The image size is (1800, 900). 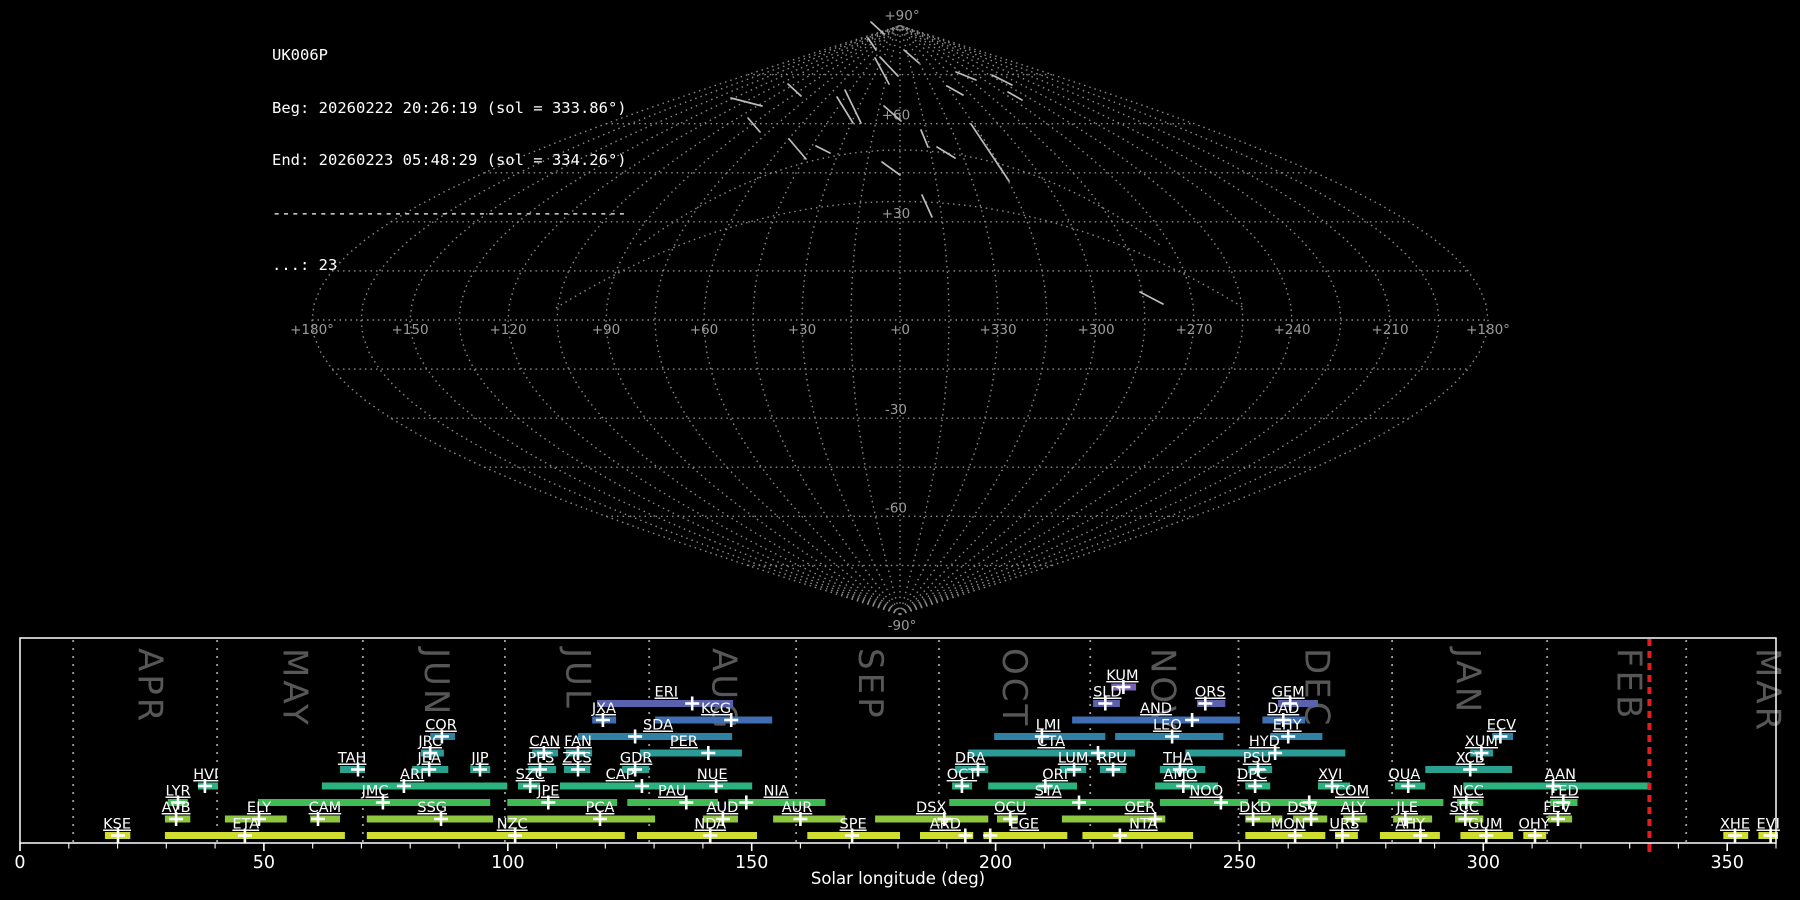 What do you see at coordinates (672, 792) in the screenshot?
I see `shower-label-PAU: PAU` at bounding box center [672, 792].